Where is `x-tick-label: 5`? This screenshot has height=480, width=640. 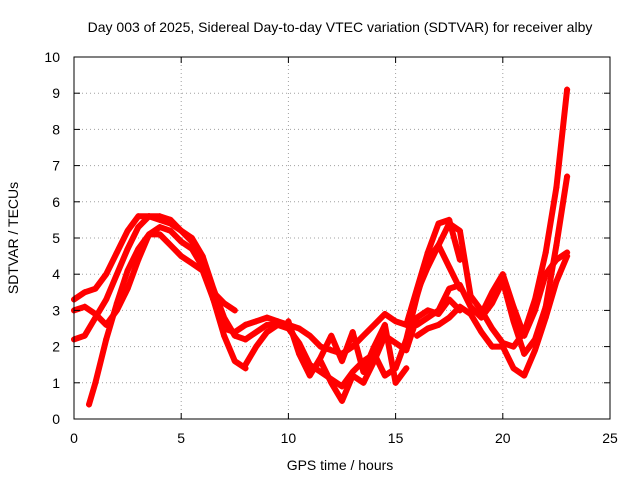 x-tick-label: 5 is located at coordinates (181, 438).